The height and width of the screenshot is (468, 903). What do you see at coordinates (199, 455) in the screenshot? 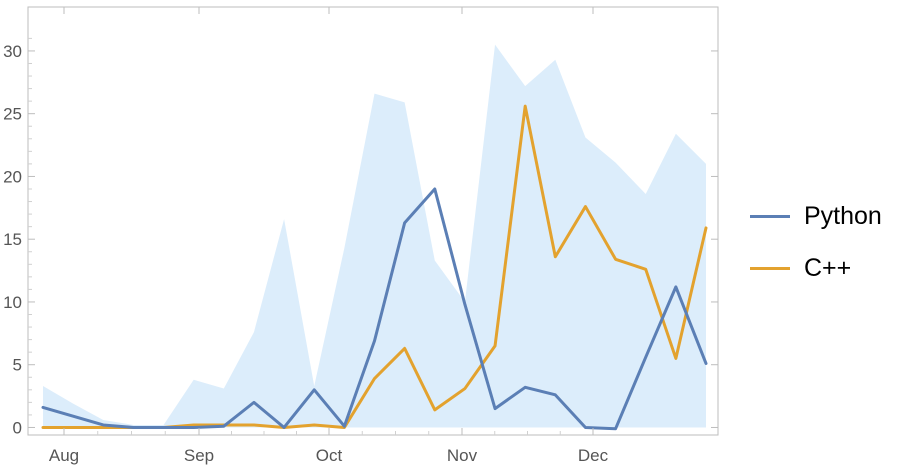
I see `x-tick-label-Sep: Sep` at bounding box center [199, 455].